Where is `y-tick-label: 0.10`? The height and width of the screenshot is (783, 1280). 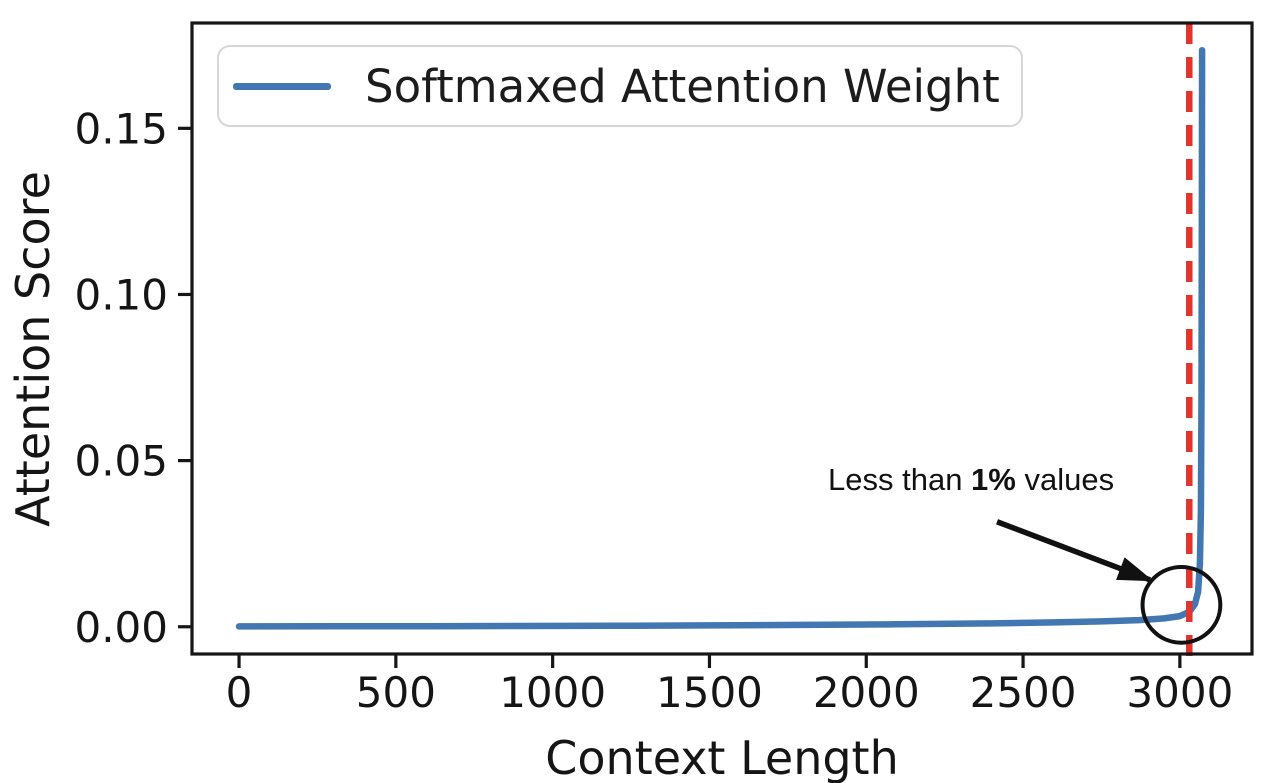 y-tick-label: 0.10 is located at coordinates (121, 294).